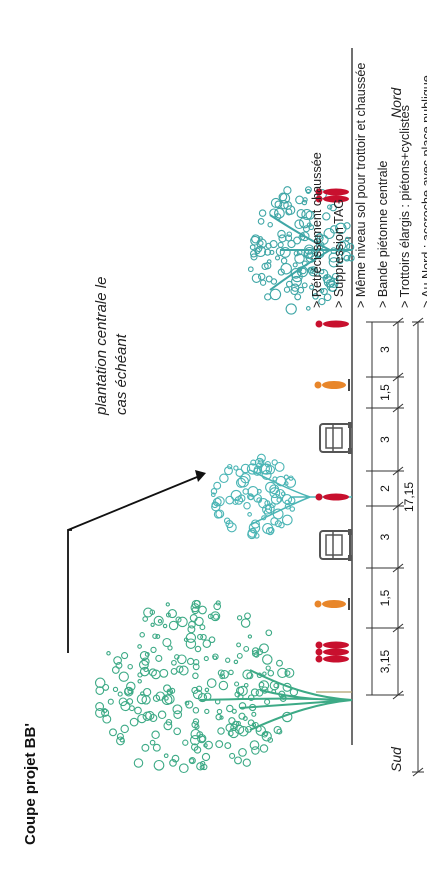  I want to click on page-title: Coupe projet BB', so click(30, 784).